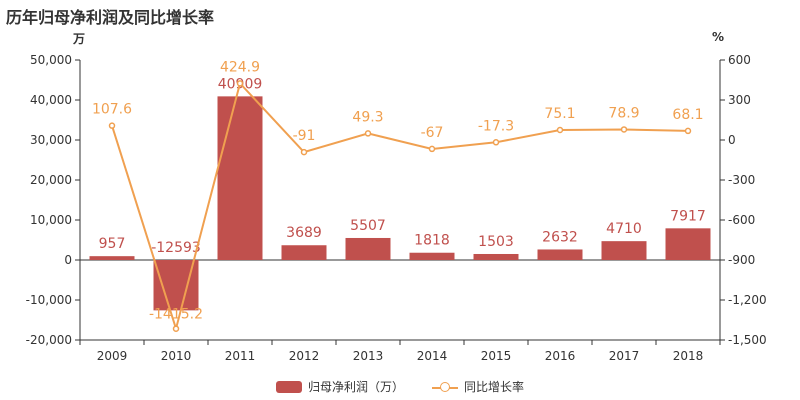  I want to click on line-value-label: 49.3, so click(367, 117).